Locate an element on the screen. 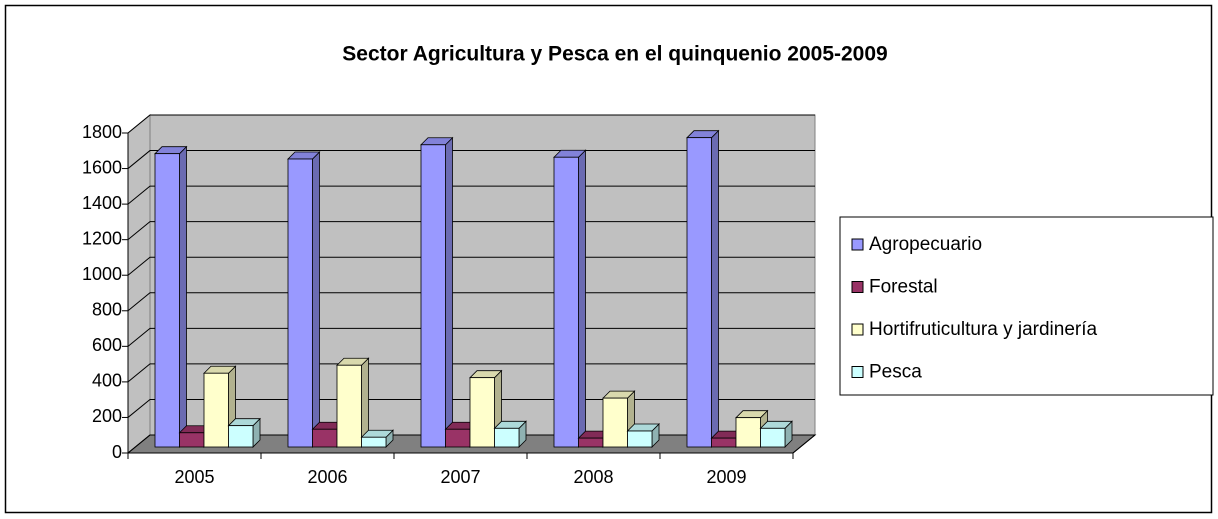  x-tick-label: 2009 is located at coordinates (726, 477).